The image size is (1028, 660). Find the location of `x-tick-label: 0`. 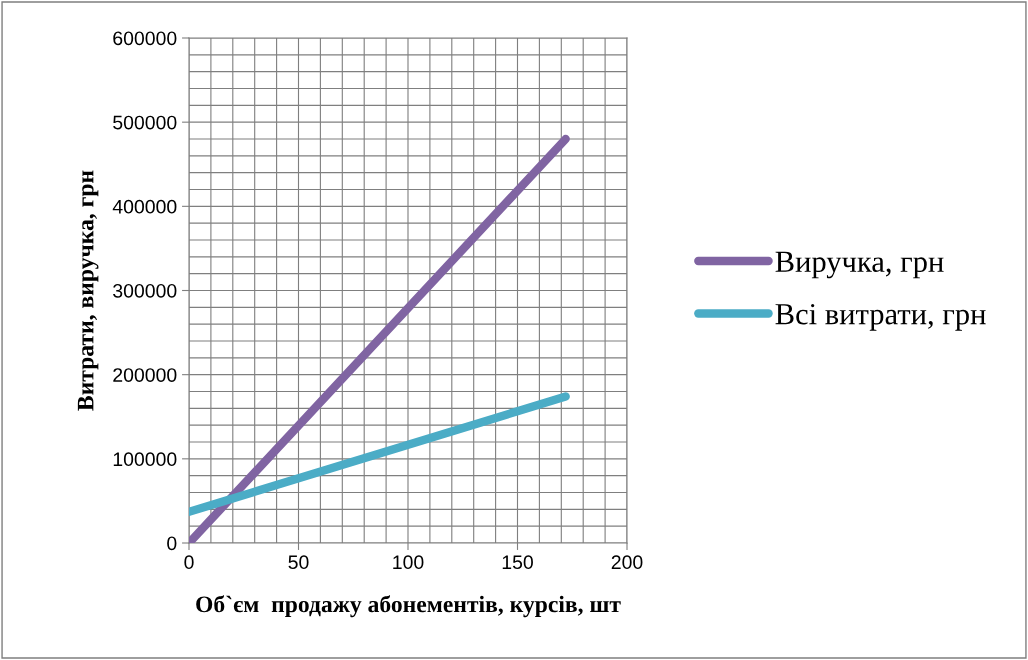

x-tick-label: 0 is located at coordinates (189, 562).